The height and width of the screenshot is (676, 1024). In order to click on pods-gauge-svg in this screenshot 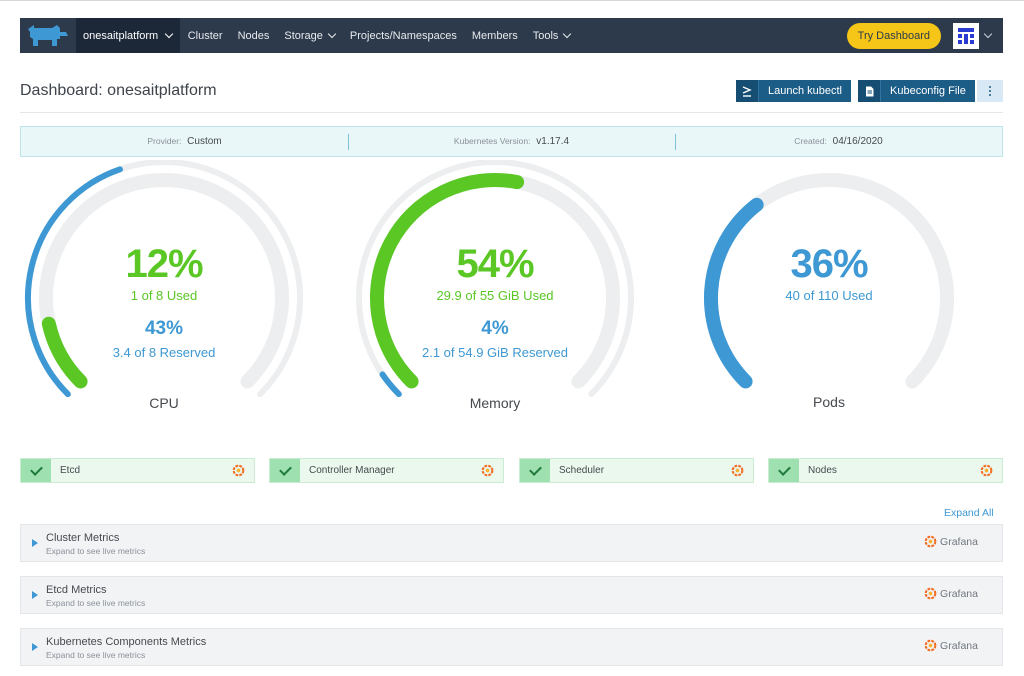, I will do `click(829, 281)`.